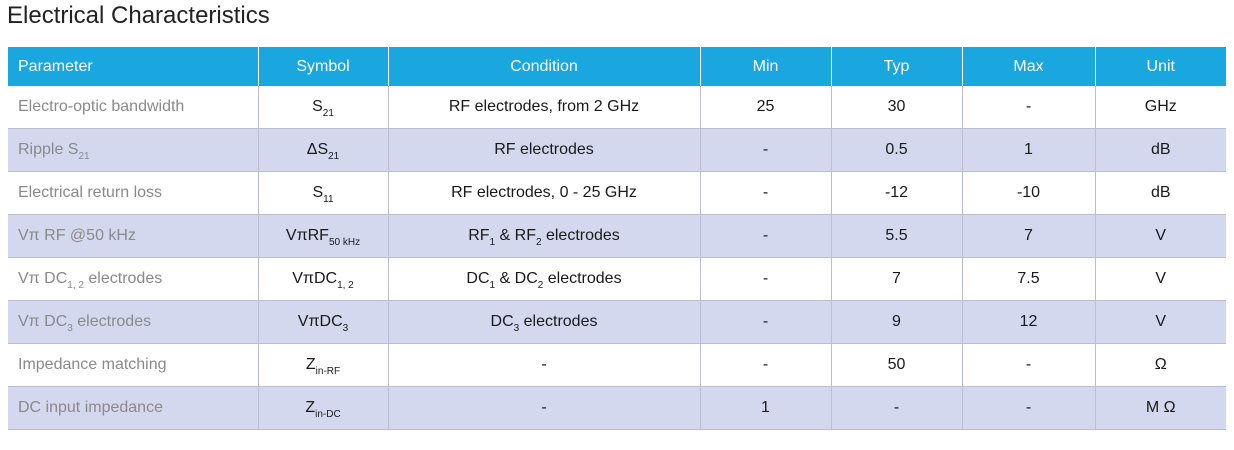  Describe the element at coordinates (101, 106) in the screenshot. I see `parameter-text: Electro-optic bandwidth` at that location.